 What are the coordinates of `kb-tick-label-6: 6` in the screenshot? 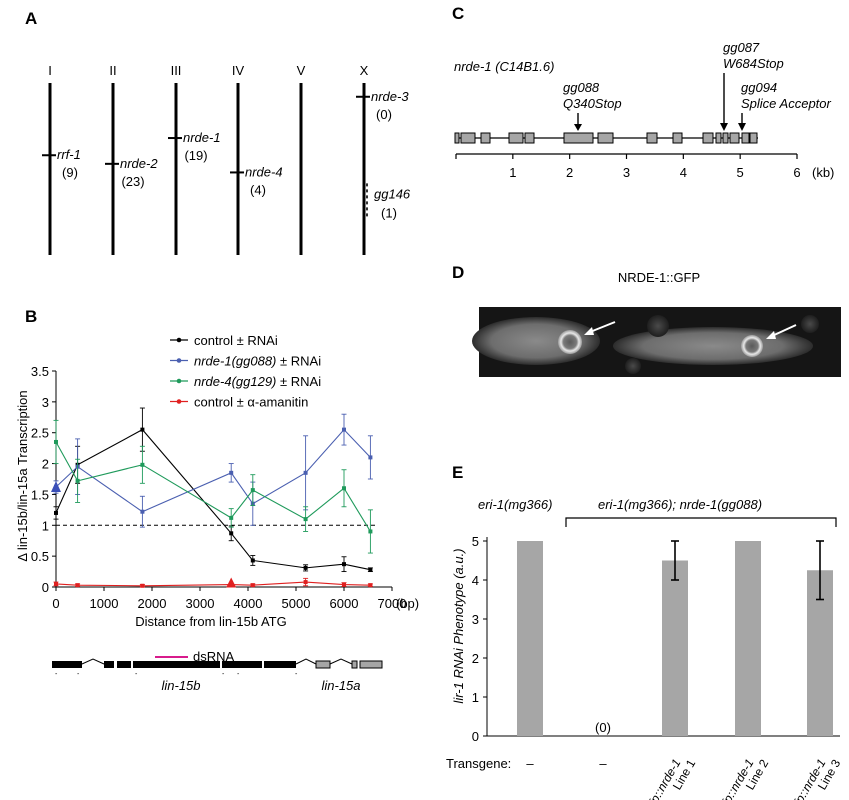 It's located at (796, 172).